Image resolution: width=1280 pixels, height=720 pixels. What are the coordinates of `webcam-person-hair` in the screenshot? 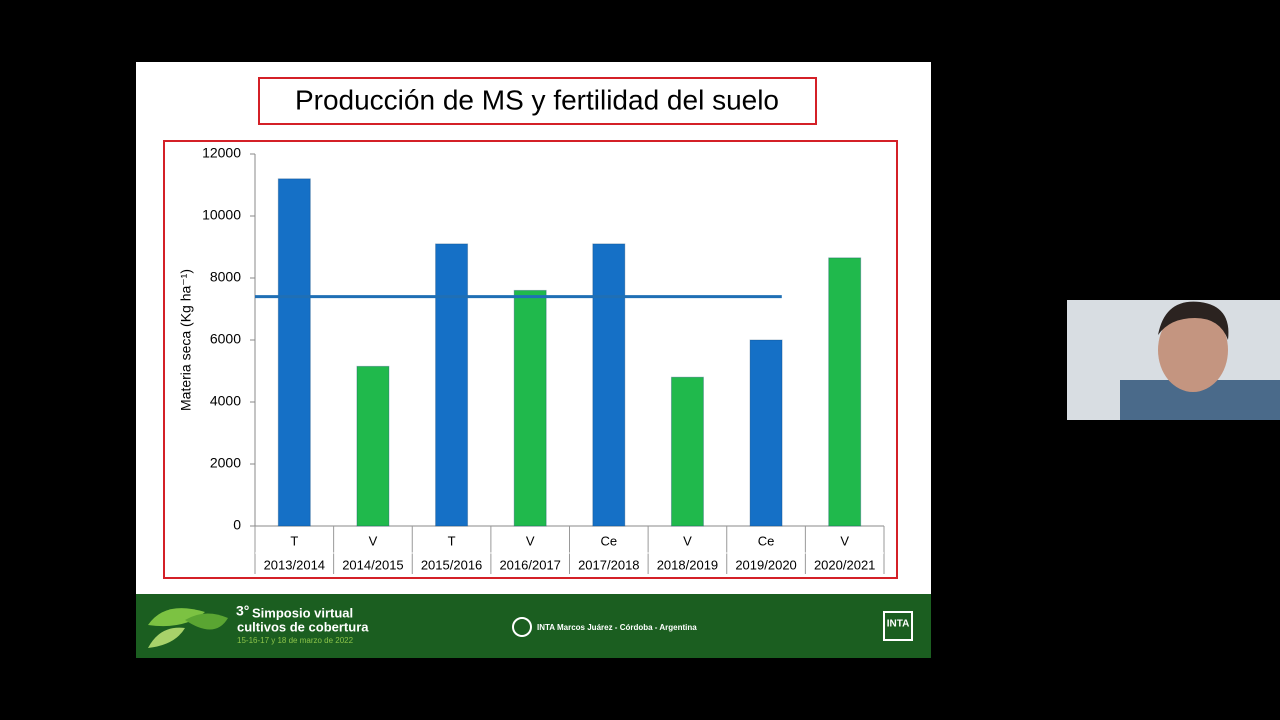 It's located at (1193, 320).